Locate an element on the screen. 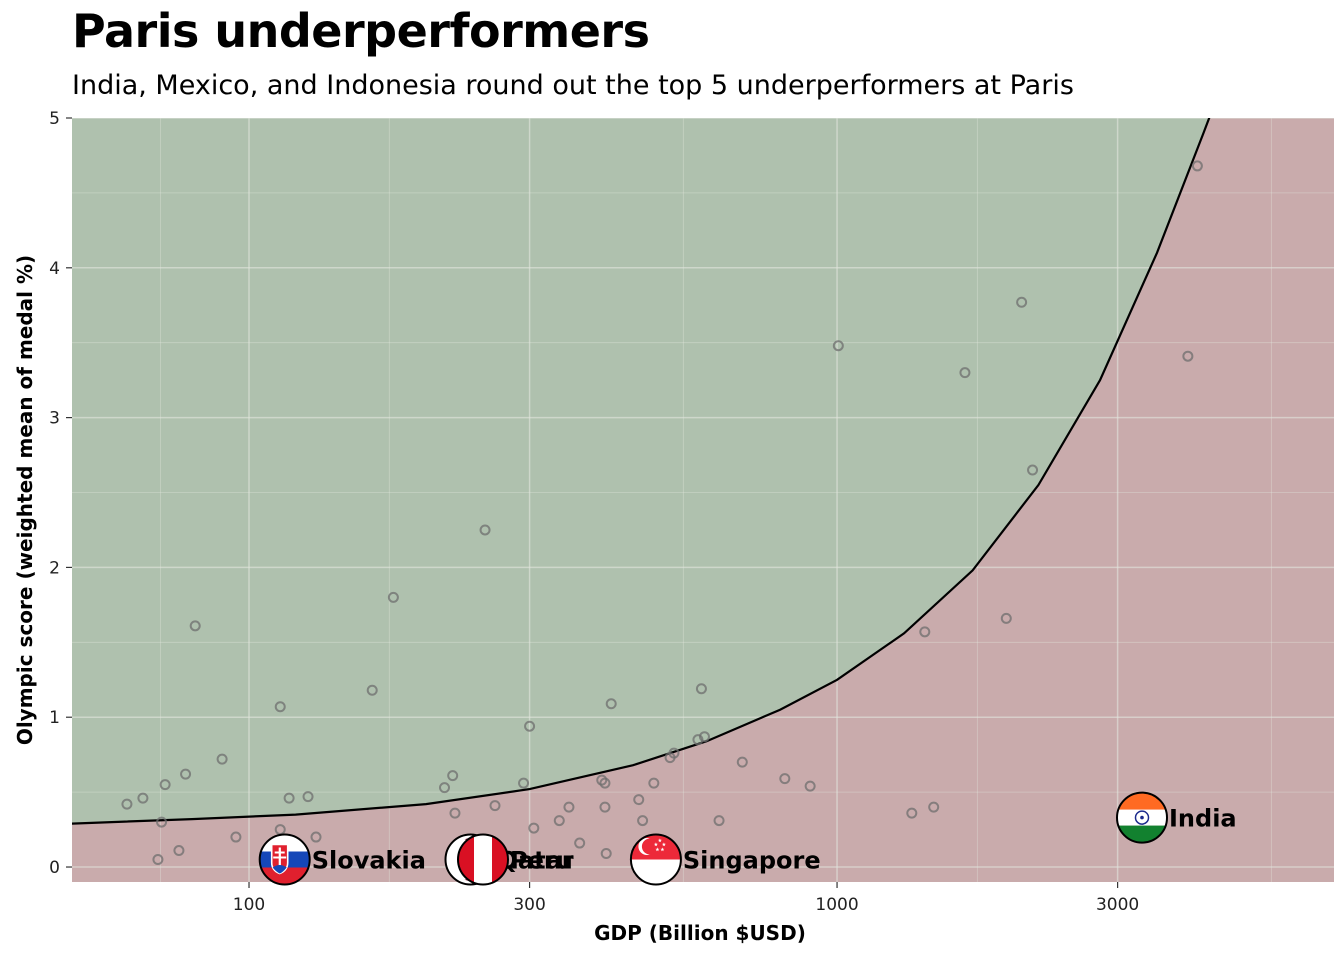 The height and width of the screenshot is (960, 1344). y-tick-label: 2 is located at coordinates (54, 568).